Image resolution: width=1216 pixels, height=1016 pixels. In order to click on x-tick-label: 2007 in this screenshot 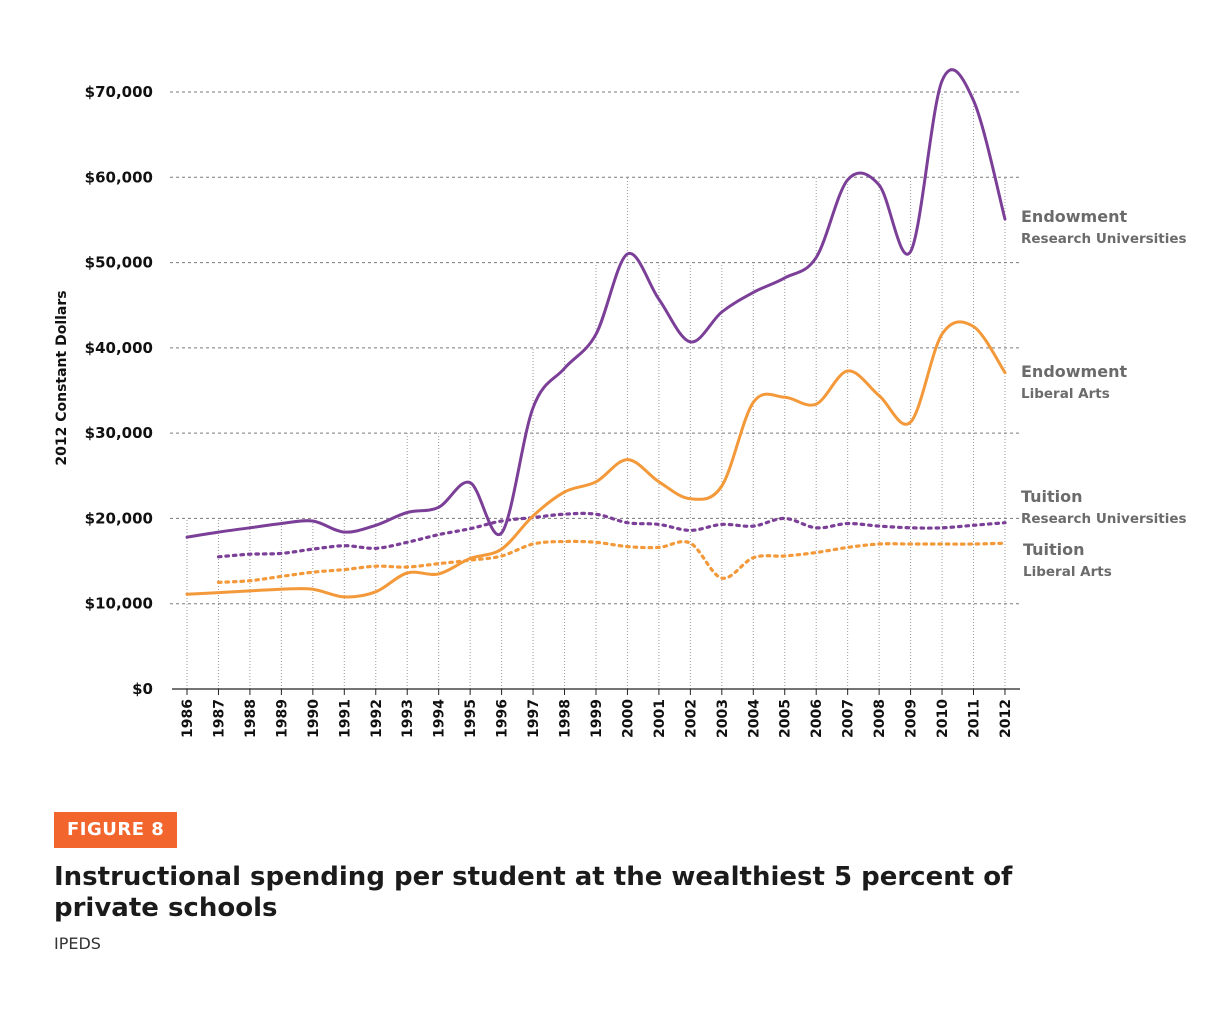, I will do `click(849, 718)`.